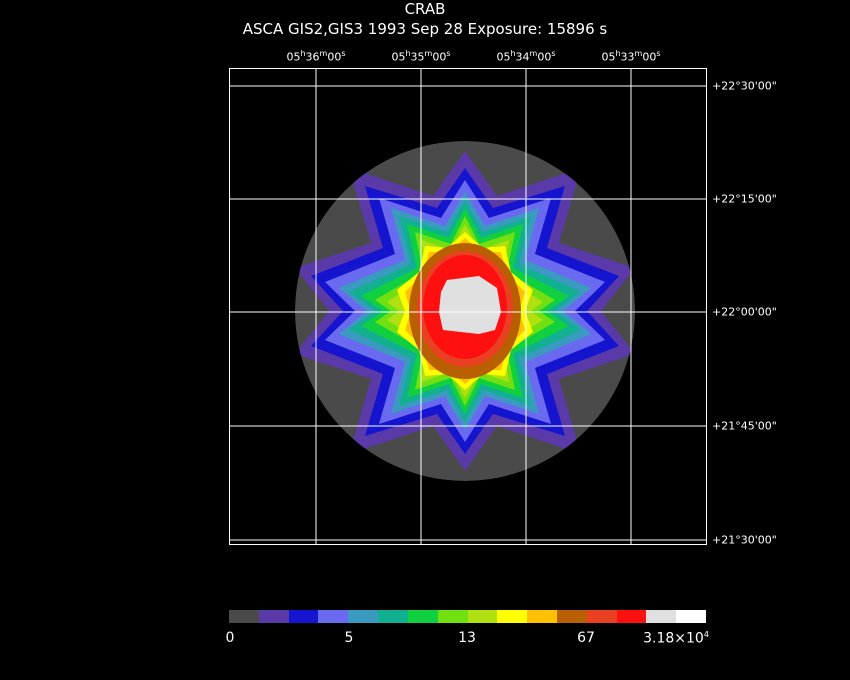  Describe the element at coordinates (349, 638) in the screenshot. I see `colorbar-label-1: 5` at that location.